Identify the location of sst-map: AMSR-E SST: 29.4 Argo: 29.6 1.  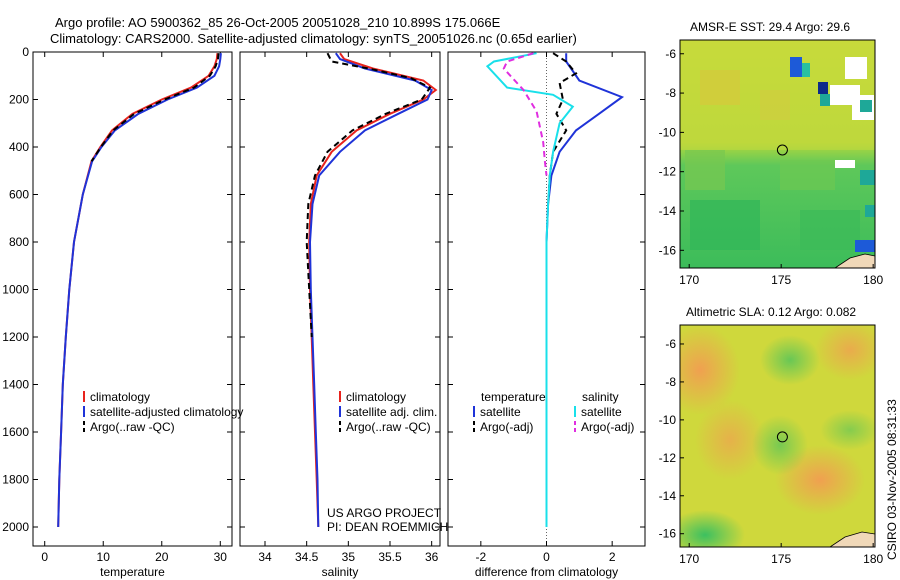
(771, 153).